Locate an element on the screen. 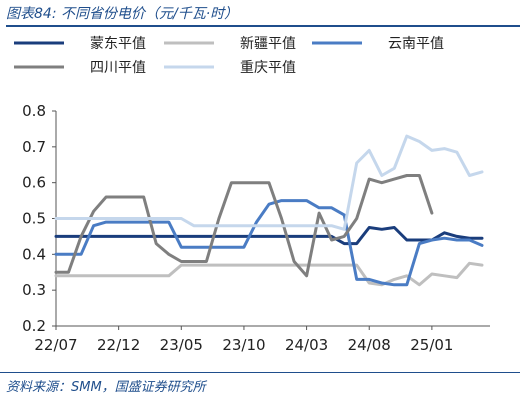  y-tick-label: 0.6 is located at coordinates (34, 183).